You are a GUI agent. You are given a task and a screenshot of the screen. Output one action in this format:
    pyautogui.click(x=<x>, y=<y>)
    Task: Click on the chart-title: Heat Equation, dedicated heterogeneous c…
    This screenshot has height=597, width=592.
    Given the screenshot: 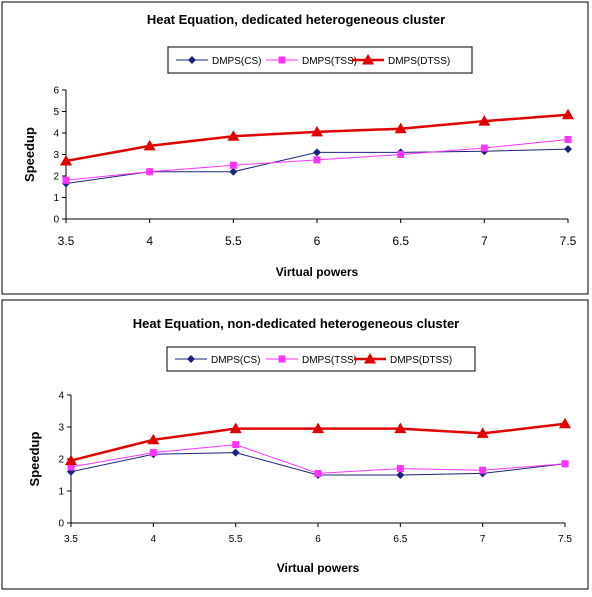 What is the action you would take?
    pyautogui.click(x=296, y=19)
    